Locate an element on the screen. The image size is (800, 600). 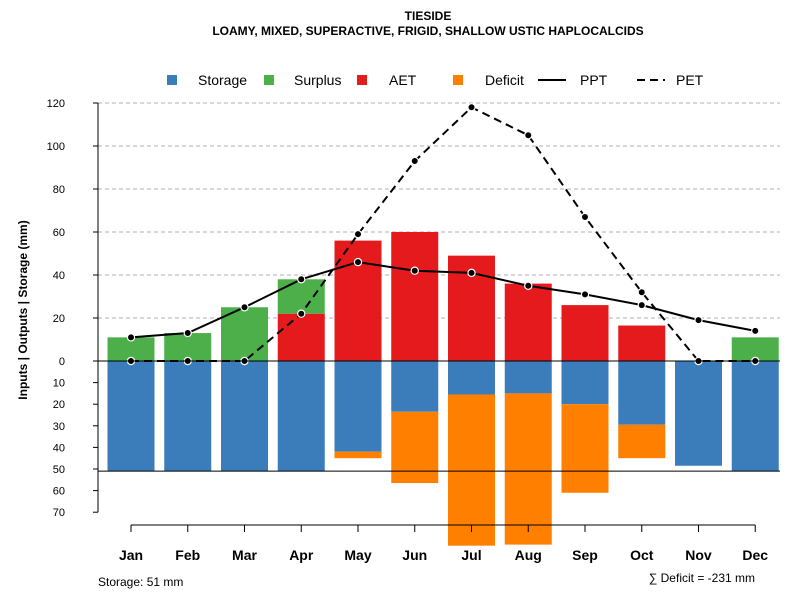
legend-storage-swatch is located at coordinates (172, 80).